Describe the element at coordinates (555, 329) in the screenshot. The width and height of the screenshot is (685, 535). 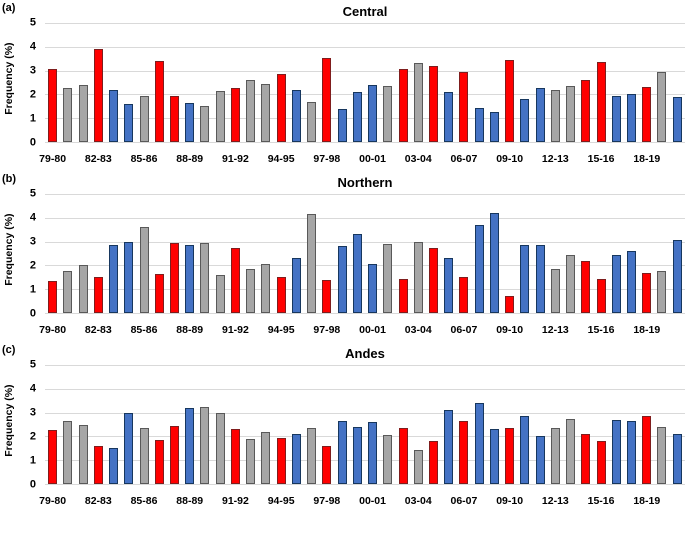
I see `x-tick-label: 12-13` at that location.